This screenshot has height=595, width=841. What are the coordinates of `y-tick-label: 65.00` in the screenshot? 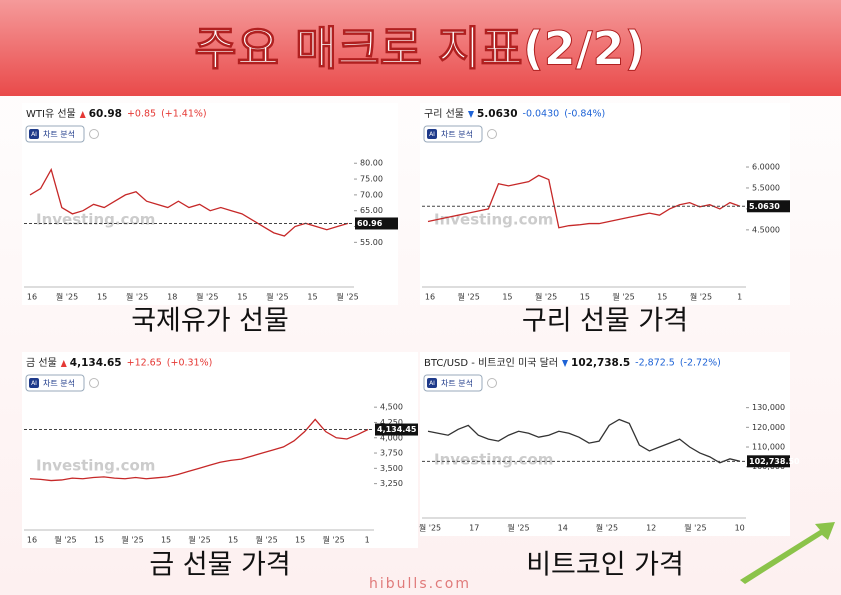 It's located at (371, 210).